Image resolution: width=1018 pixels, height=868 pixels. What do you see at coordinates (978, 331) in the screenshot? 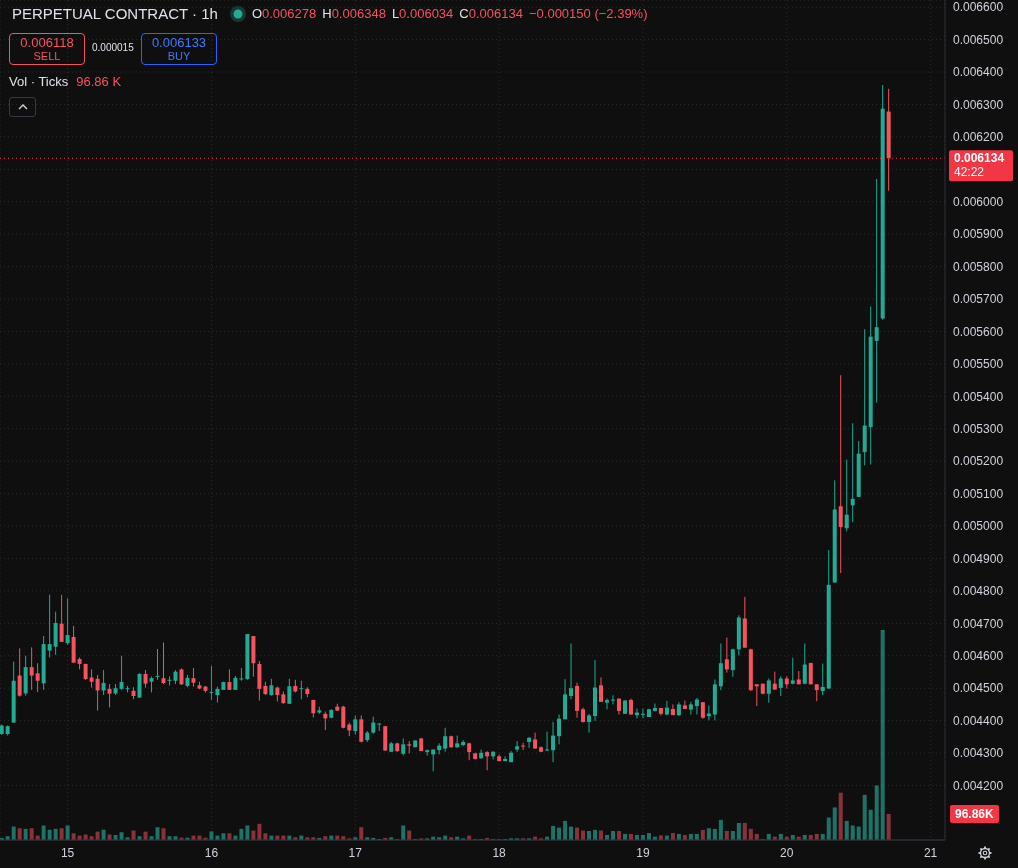
I see `y-tick-label: 0.005600` at bounding box center [978, 331].